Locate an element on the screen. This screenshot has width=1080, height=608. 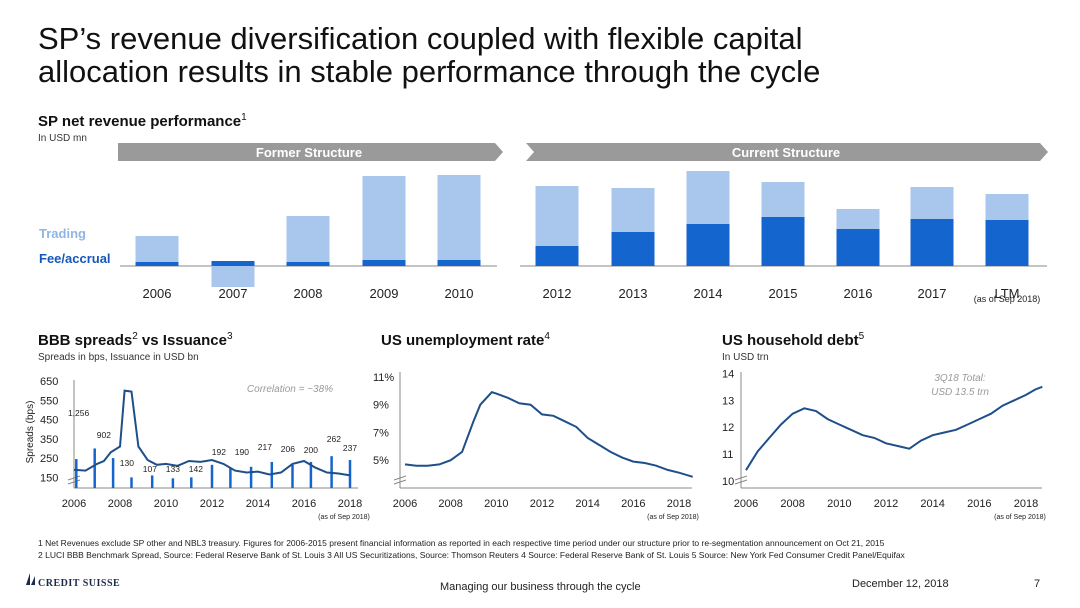
issuance-data-label: 1,256 is located at coordinates (79, 413).